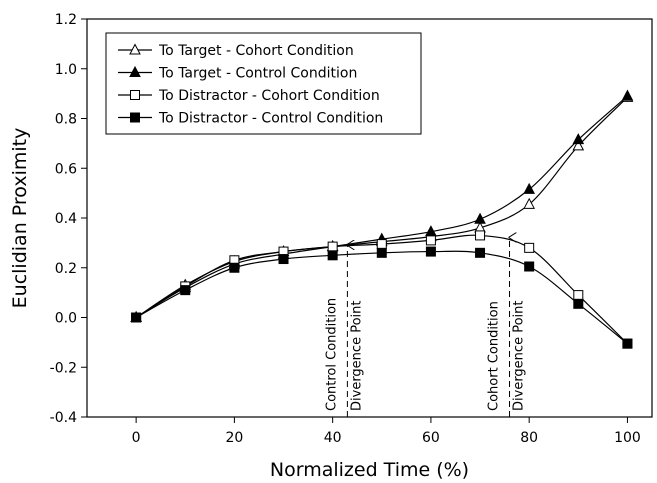 The width and height of the screenshot is (657, 483). Describe the element at coordinates (234, 438) in the screenshot. I see `x-tick-label: 20` at that location.